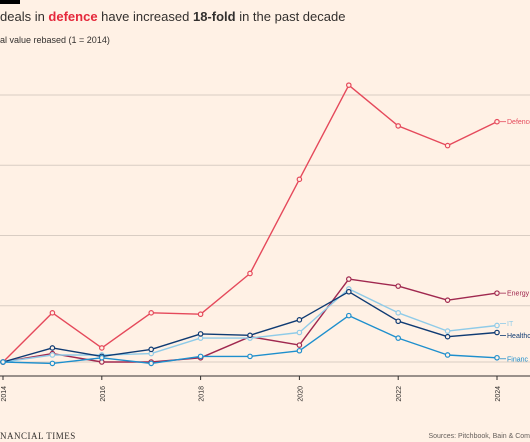 The image size is (530, 442). I want to click on point-it-2024, so click(497, 325).